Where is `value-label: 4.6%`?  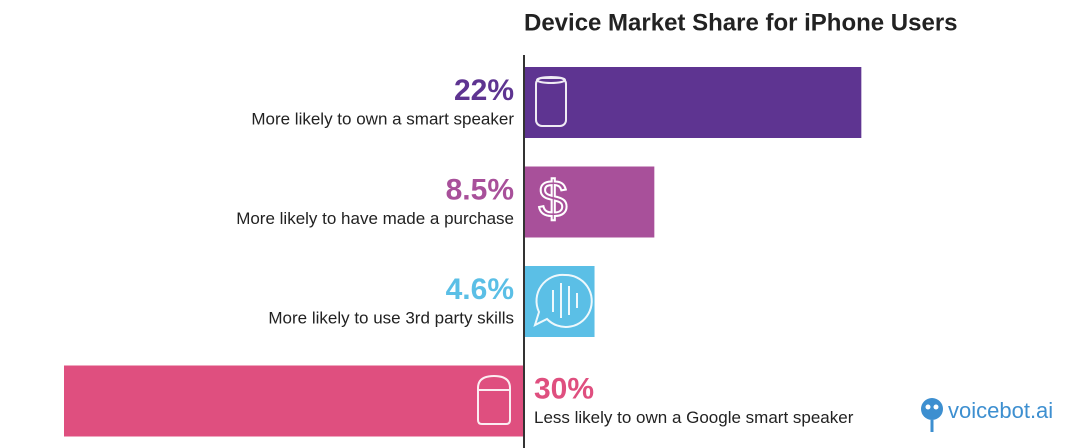 value-label: 4.6% is located at coordinates (480, 289).